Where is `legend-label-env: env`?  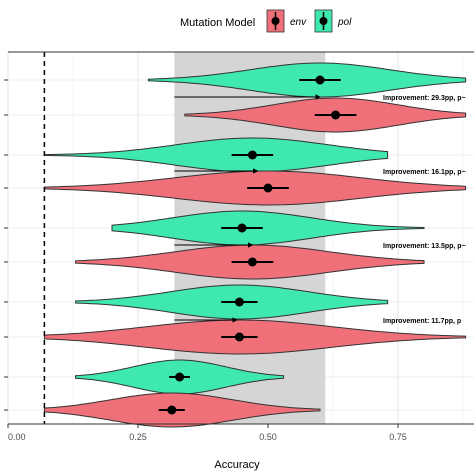 legend-label-env: env is located at coordinates (298, 22).